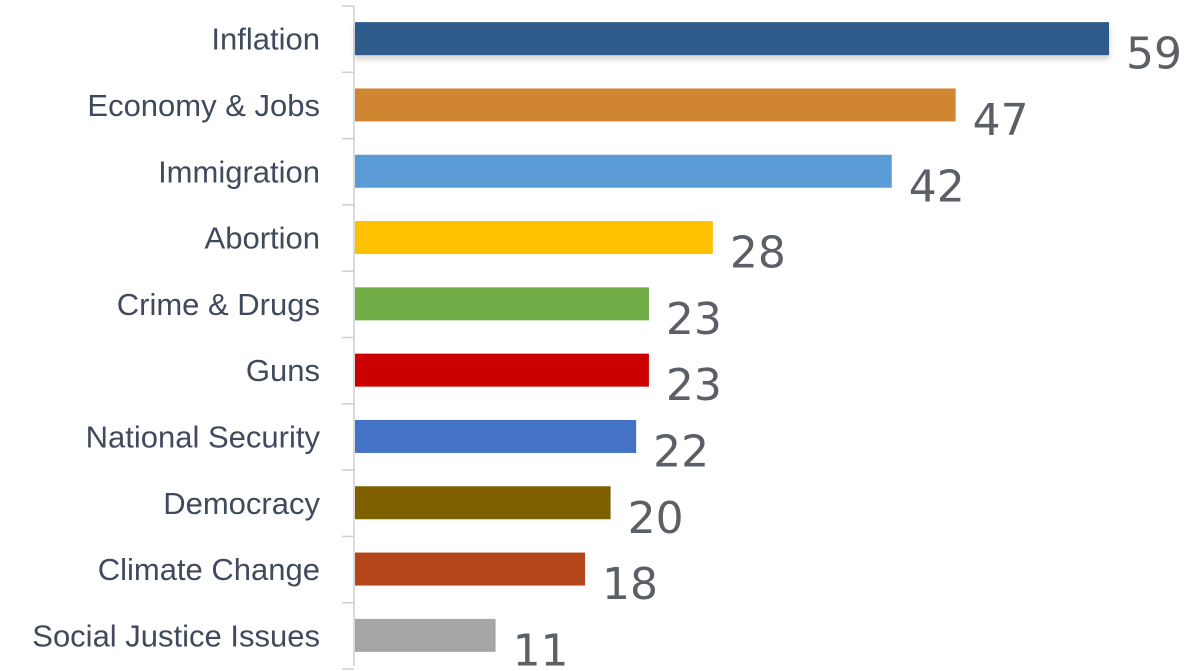 The image size is (1191, 671). I want to click on bar-economy-and-jobs, so click(655, 105).